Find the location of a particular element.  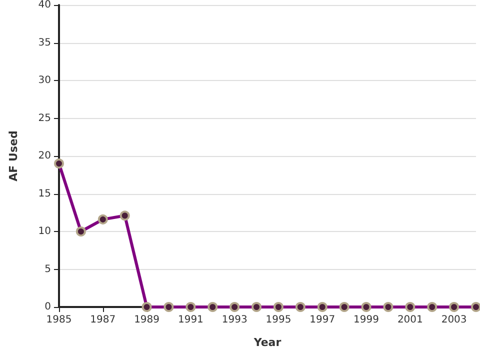

y-axis-title: AF Used is located at coordinates (13, 156).